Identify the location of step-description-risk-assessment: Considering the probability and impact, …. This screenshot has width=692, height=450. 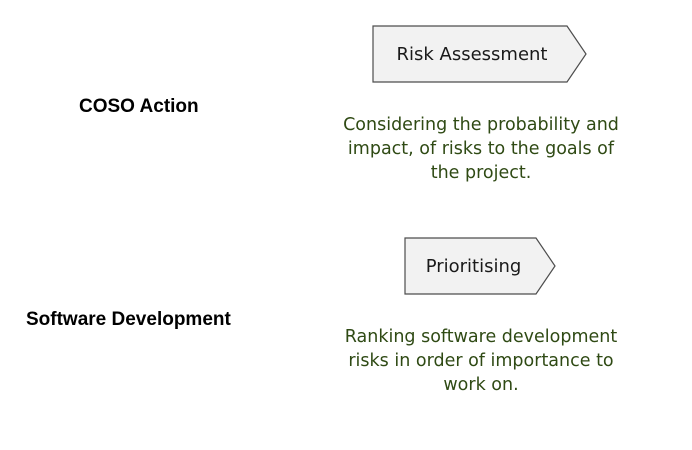
(481, 149).